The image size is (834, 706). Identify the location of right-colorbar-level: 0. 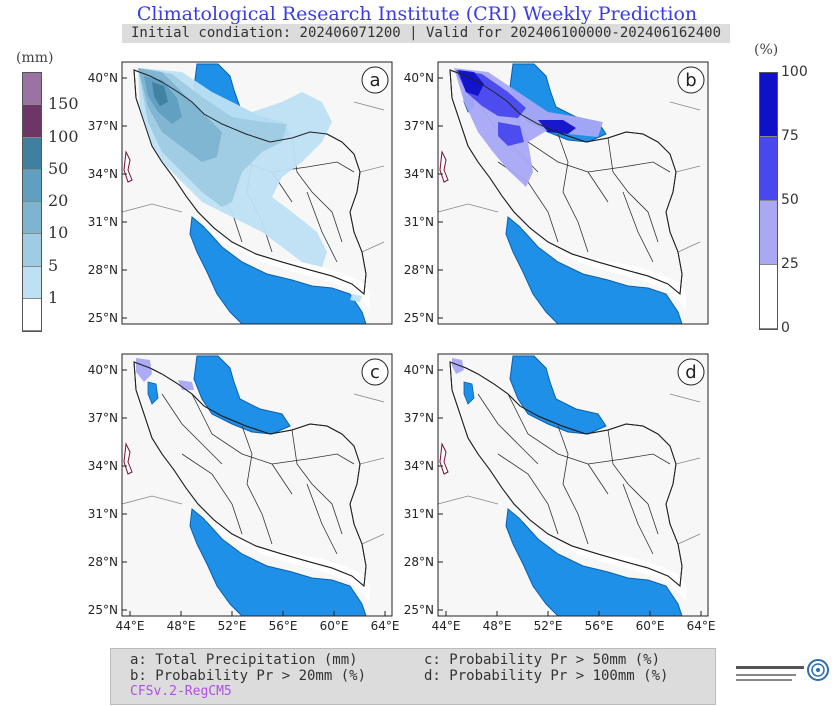
(785, 328).